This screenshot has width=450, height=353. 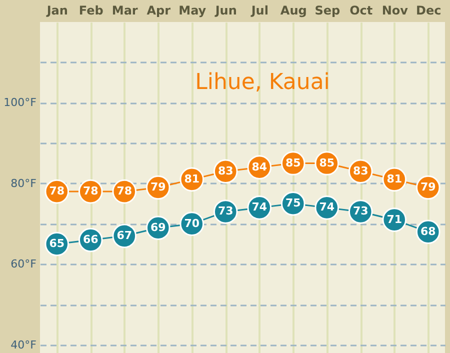 I want to click on x-tick-label: Nov, so click(x=395, y=11).